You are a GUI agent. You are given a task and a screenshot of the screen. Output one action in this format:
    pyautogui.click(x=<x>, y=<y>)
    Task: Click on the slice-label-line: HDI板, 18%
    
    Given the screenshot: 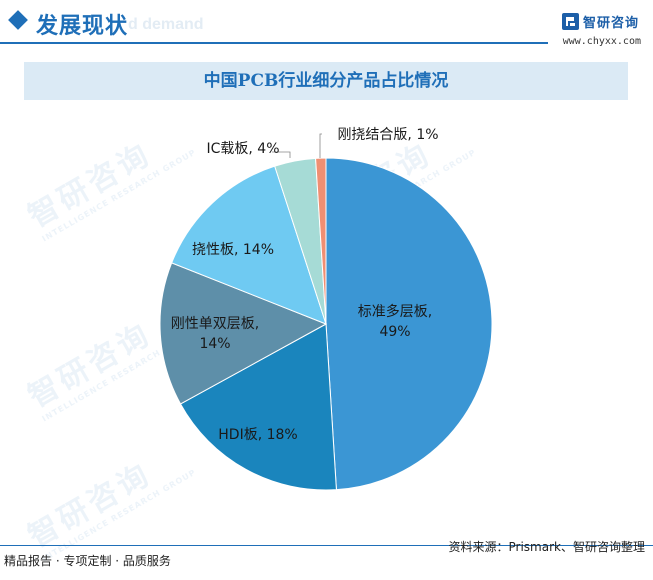 What is the action you would take?
    pyautogui.click(x=257, y=435)
    